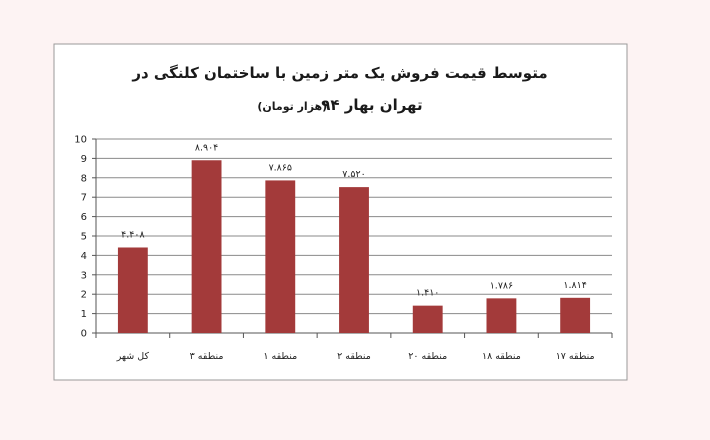 The height and width of the screenshot is (440, 710). Describe the element at coordinates (574, 285) in the screenshot. I see `data-label-6: ۱.۸۱۴` at that location.